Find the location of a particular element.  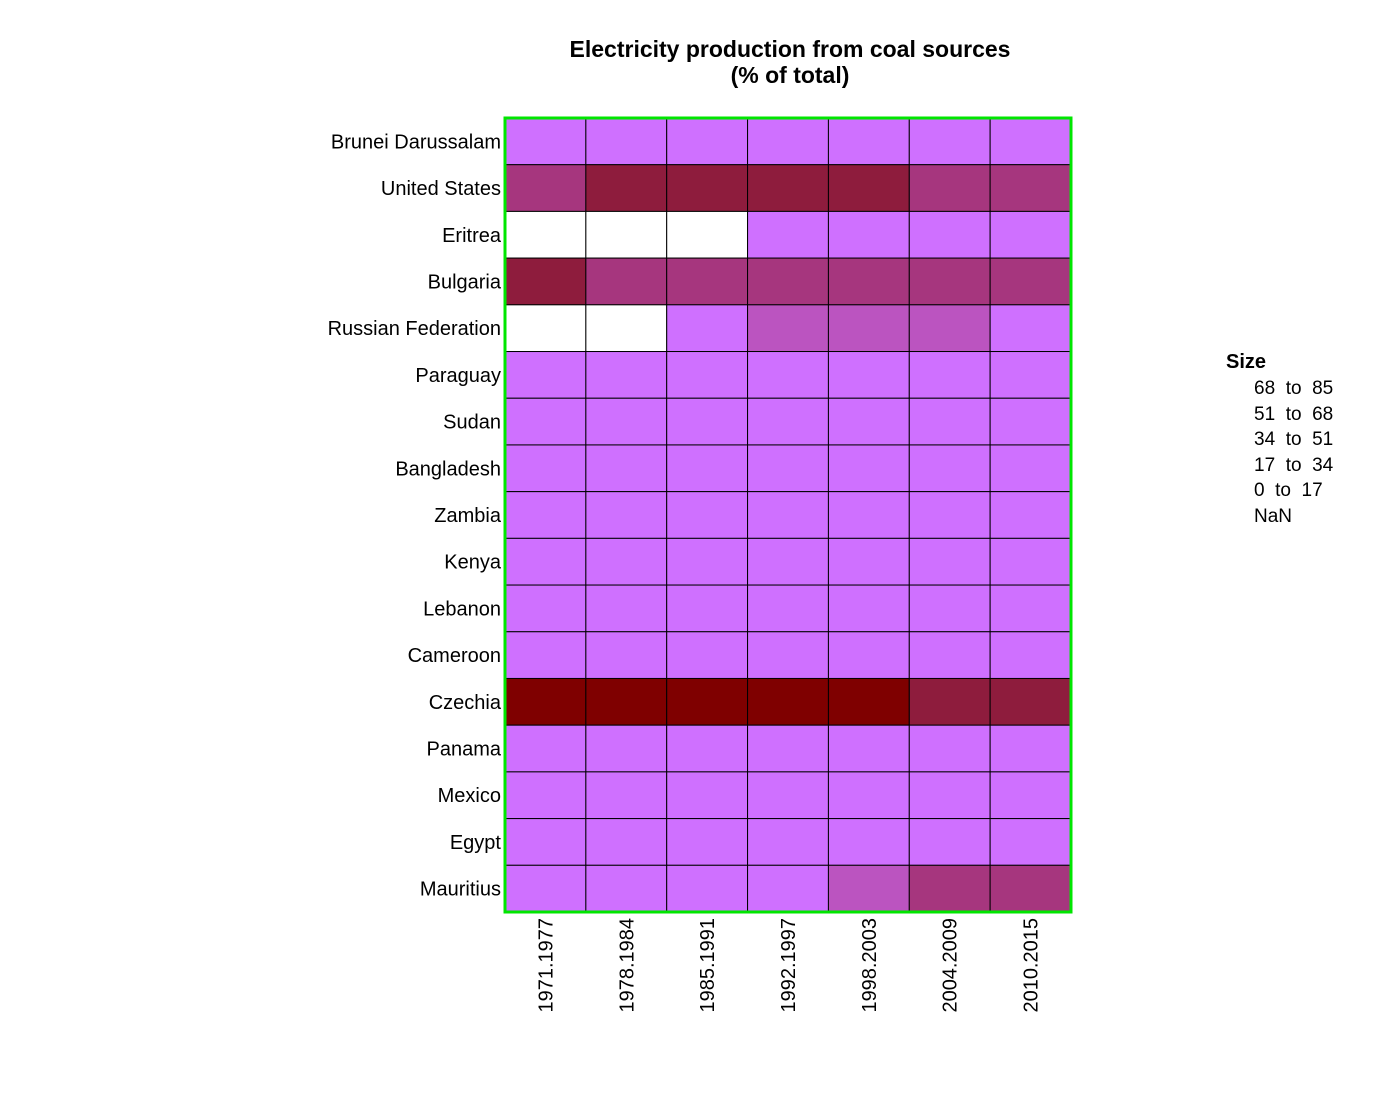

y-tick-label: Bangladesh is located at coordinates (448, 469).